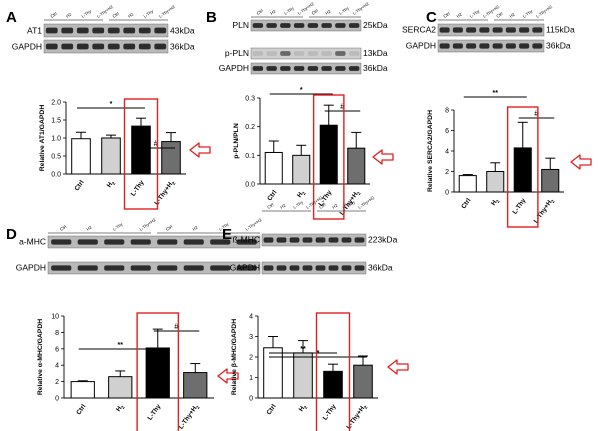 The height and width of the screenshot is (431, 598). I want to click on blot-size-label: 43kDa, so click(182, 30).